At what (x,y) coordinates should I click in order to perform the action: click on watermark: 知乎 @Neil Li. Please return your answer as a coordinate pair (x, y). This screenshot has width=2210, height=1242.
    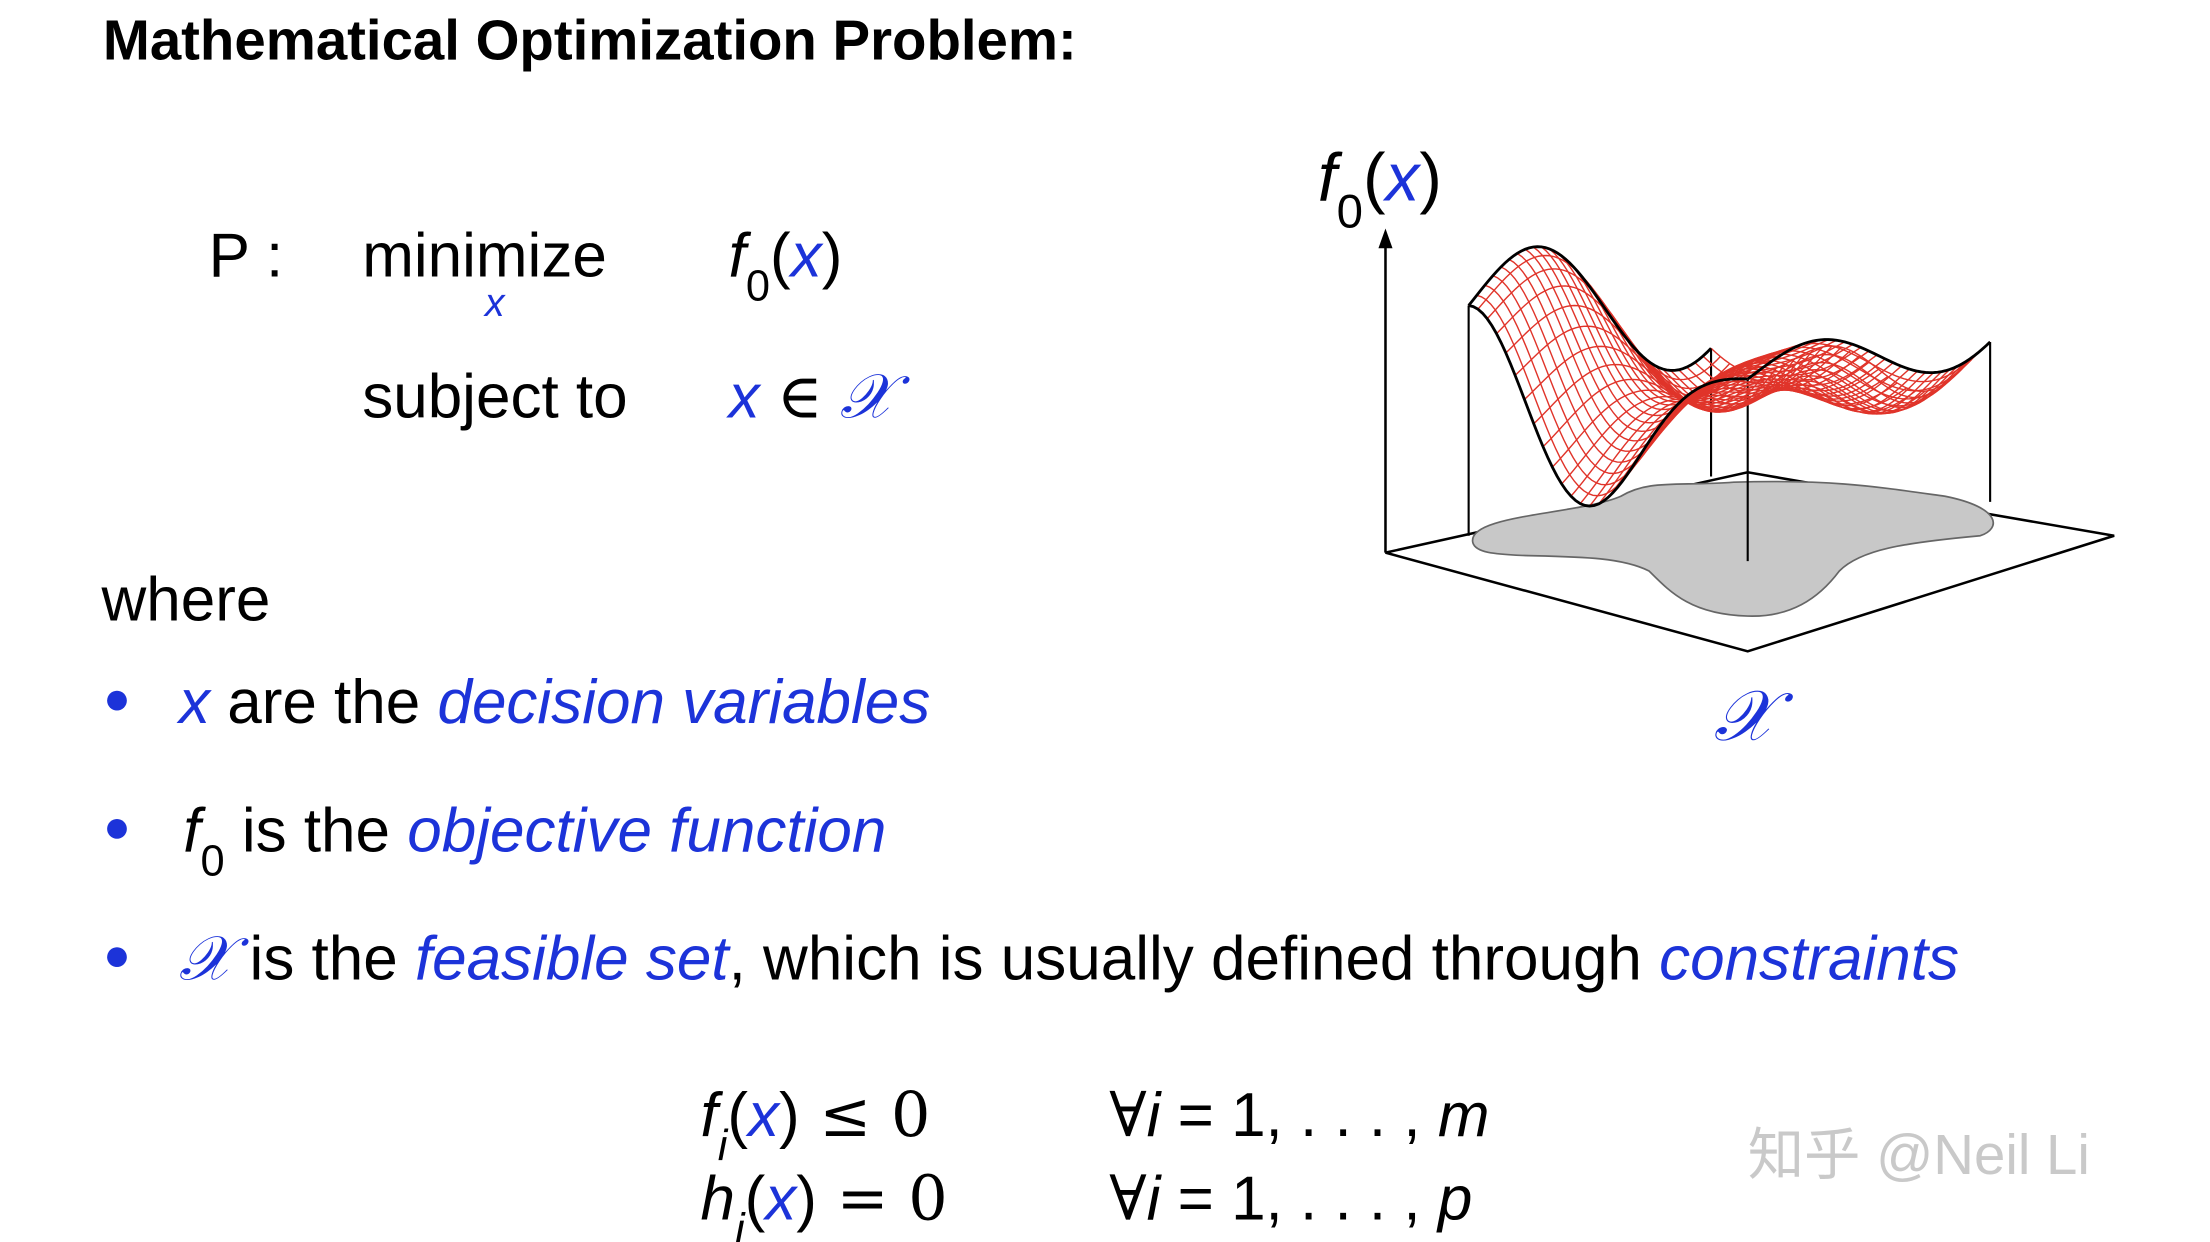
    Looking at the image, I should click on (1919, 1154).